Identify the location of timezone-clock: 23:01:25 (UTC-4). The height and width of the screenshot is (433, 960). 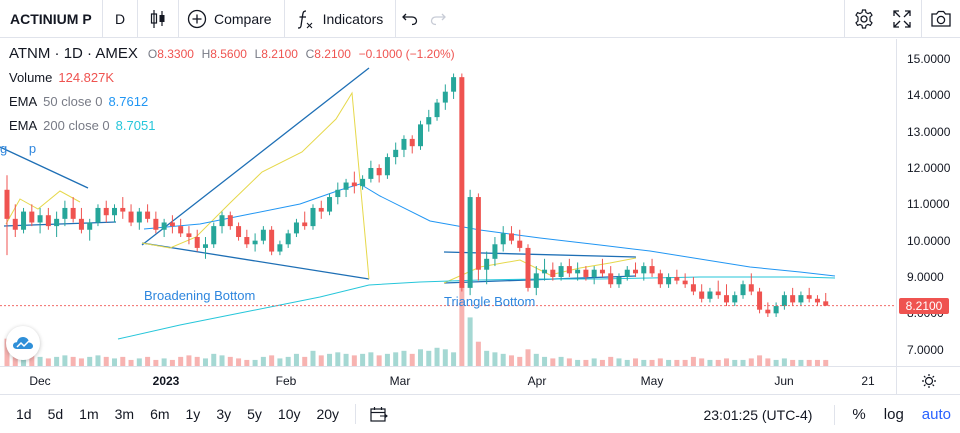
(758, 414).